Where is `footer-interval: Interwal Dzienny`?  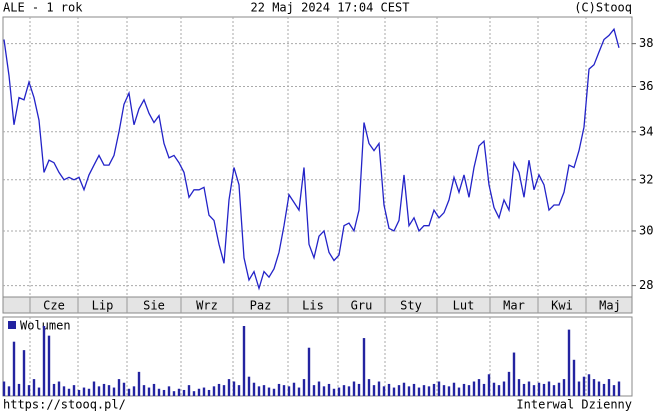 footer-interval: Interwal Dzienny is located at coordinates (574, 405).